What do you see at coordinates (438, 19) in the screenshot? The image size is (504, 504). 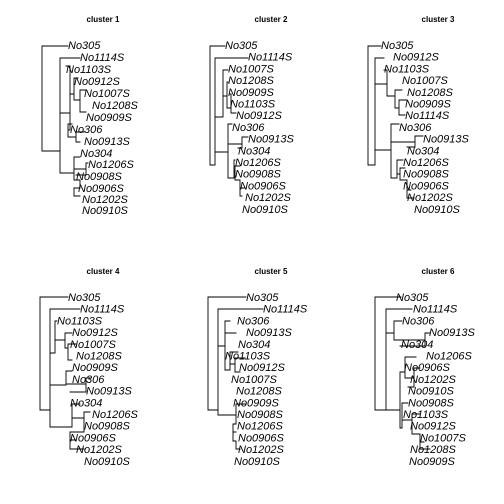 I see `panel-title: cluster 3` at bounding box center [438, 19].